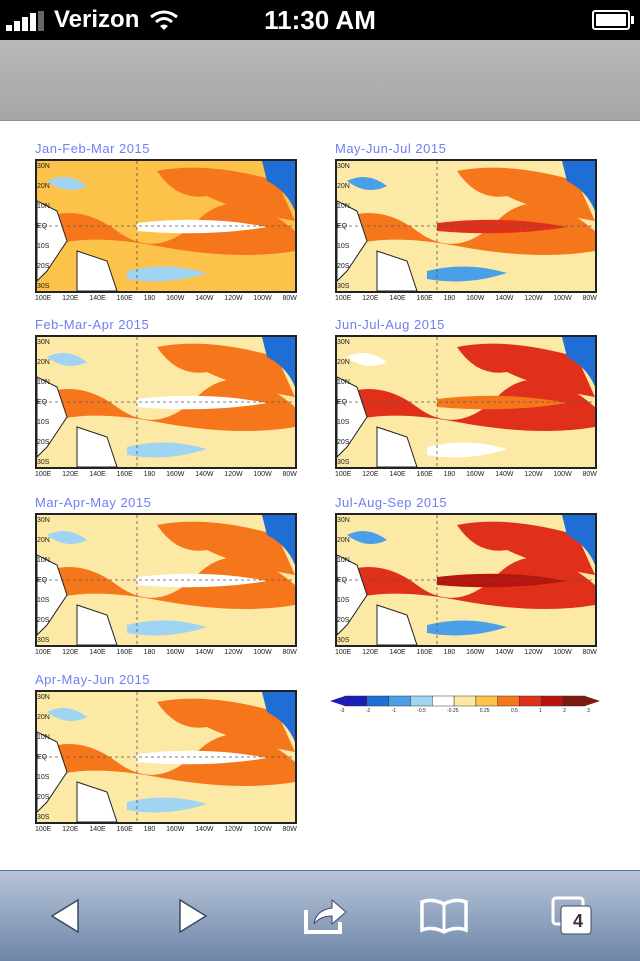 This screenshot has width=640, height=961. What do you see at coordinates (465, 701) in the screenshot?
I see `colorbar` at bounding box center [465, 701].